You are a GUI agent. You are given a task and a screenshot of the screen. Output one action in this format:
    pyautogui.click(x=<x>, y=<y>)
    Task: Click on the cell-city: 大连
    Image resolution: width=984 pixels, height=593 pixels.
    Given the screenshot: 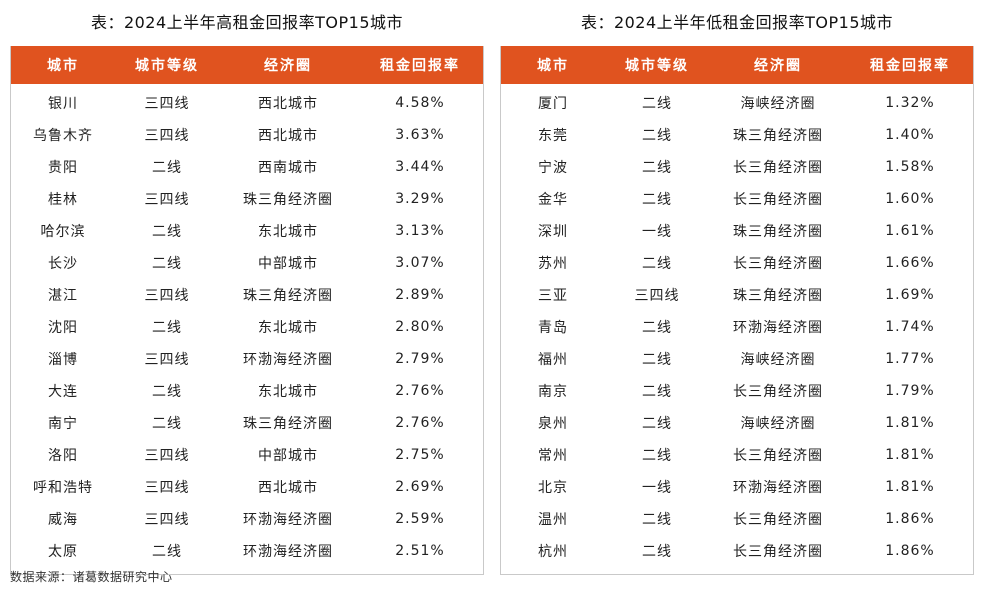 What is the action you would take?
    pyautogui.click(x=63, y=392)
    